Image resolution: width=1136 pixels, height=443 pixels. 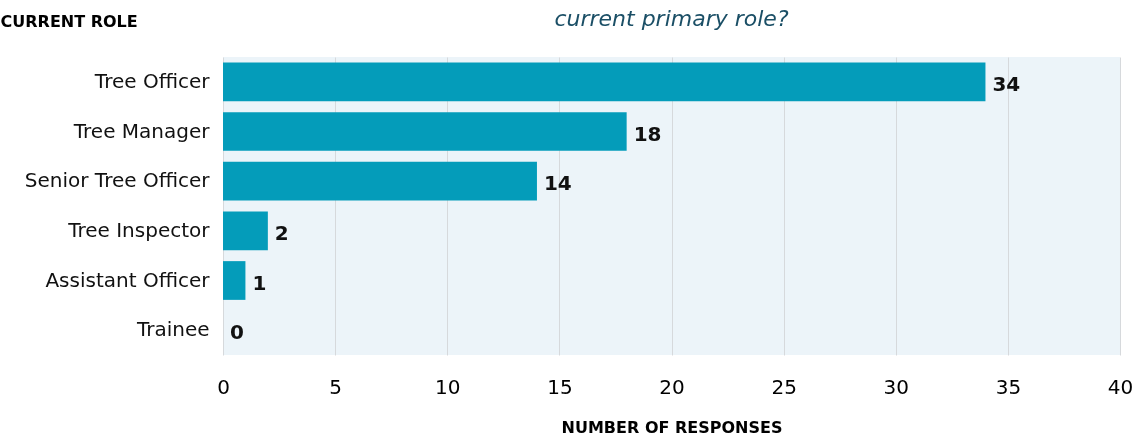 What do you see at coordinates (223, 386) in the screenshot?
I see `x-tick-label: 0` at bounding box center [223, 386].